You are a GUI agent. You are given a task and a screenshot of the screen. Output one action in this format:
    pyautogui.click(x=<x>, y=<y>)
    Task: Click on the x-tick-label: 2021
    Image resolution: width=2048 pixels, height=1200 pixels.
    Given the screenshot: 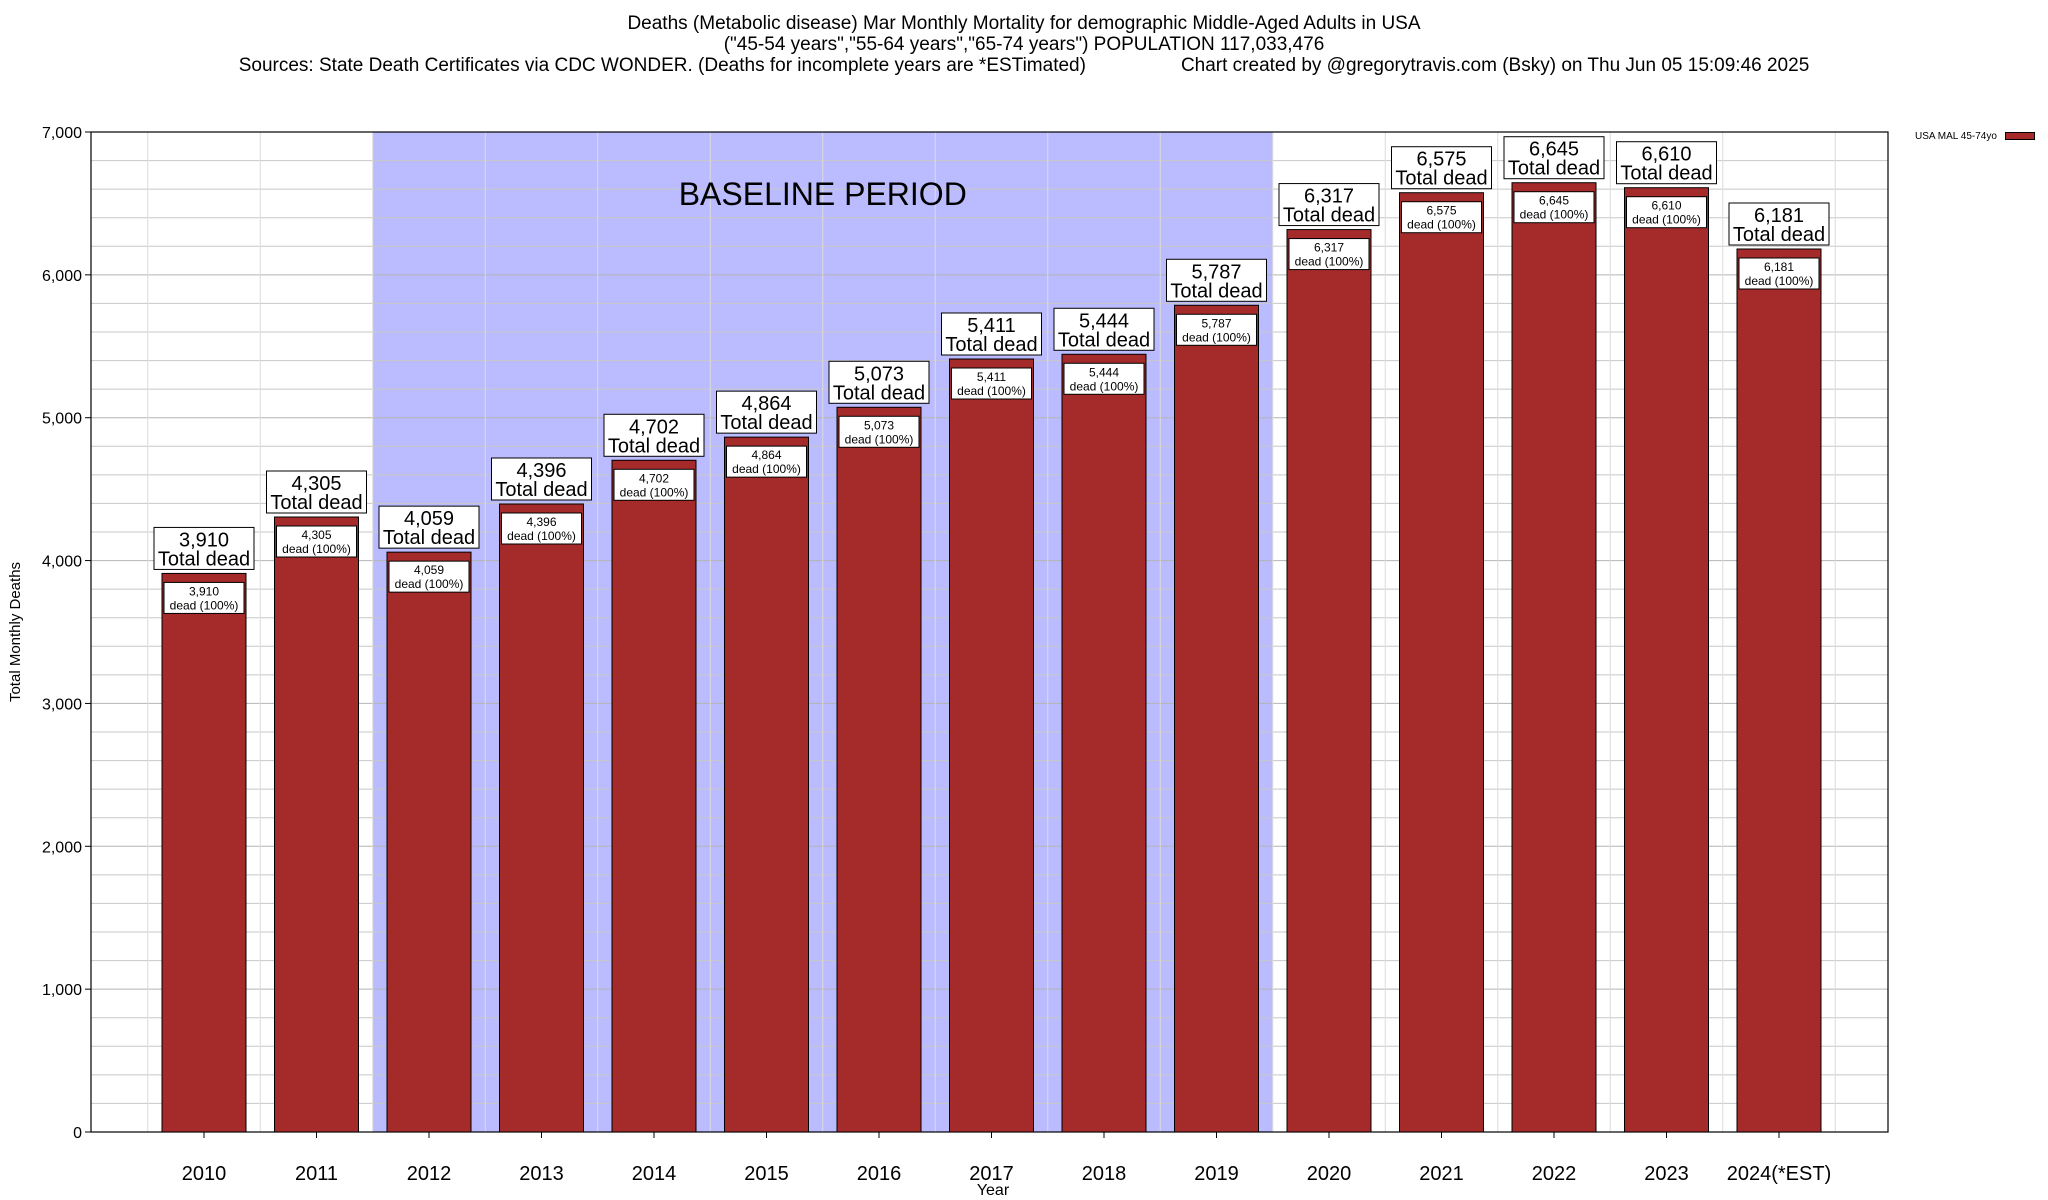 What is the action you would take?
    pyautogui.click(x=1441, y=1174)
    